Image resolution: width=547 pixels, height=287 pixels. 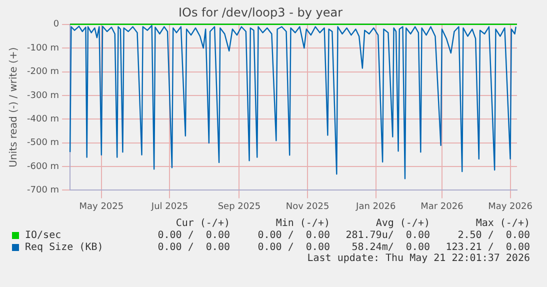 What do you see at coordinates (64, 247) in the screenshot?
I see `legend-label: Req Size (KB)` at bounding box center [64, 247].